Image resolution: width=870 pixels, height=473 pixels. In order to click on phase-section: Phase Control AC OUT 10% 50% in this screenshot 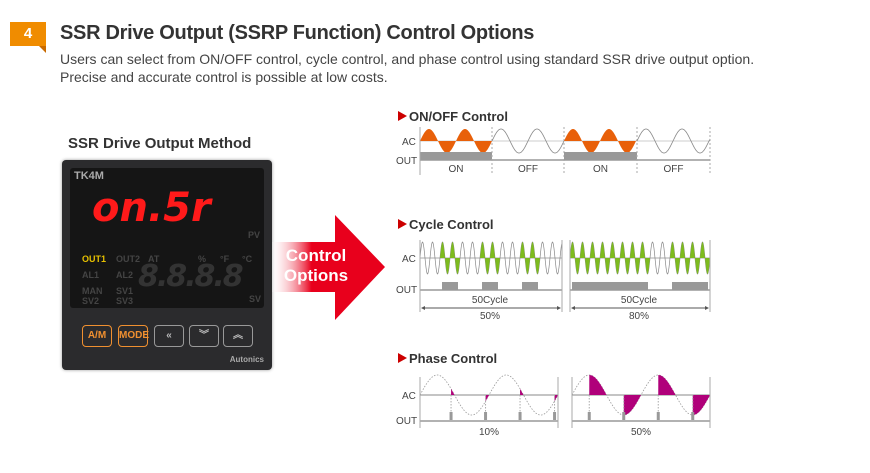, I will do `click(553, 394)`.